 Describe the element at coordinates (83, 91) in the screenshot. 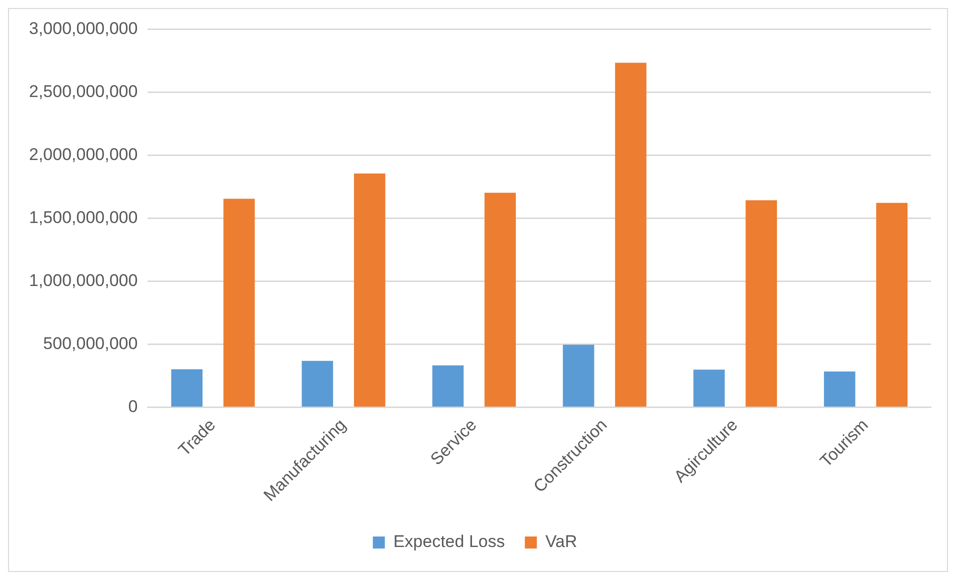

I see `y-tick-label: 2,500,000,000` at that location.